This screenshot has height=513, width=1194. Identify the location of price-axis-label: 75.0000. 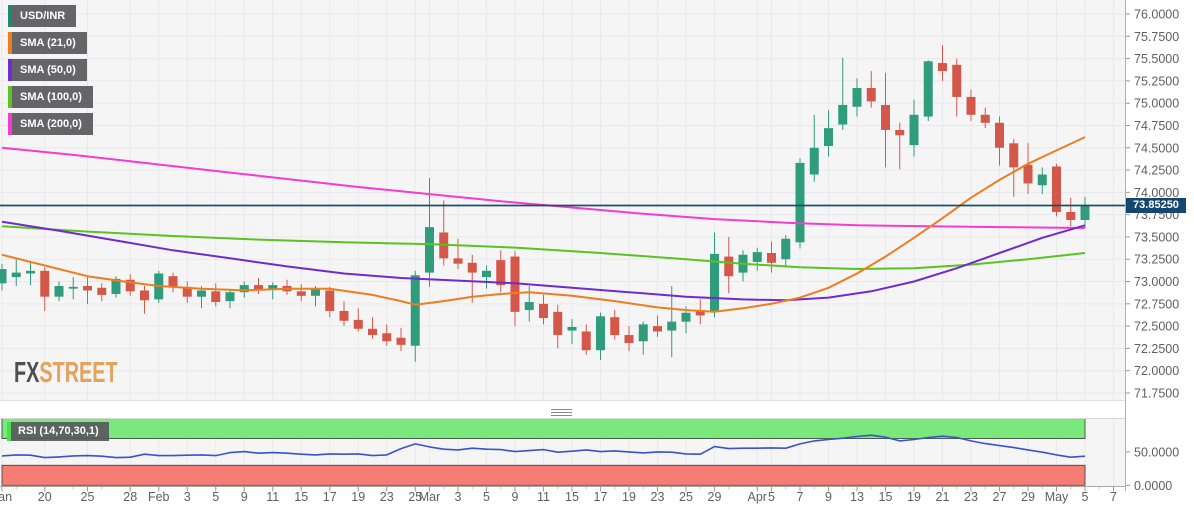
(1156, 104).